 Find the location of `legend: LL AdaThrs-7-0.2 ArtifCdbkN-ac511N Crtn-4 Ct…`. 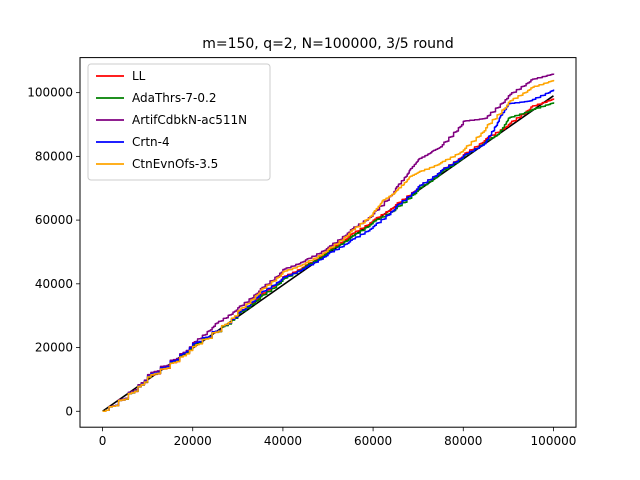

legend: LL AdaThrs-7-0.2 ArtifCdbkN-ac511N Crtn-4 Ct… is located at coordinates (179, 122).